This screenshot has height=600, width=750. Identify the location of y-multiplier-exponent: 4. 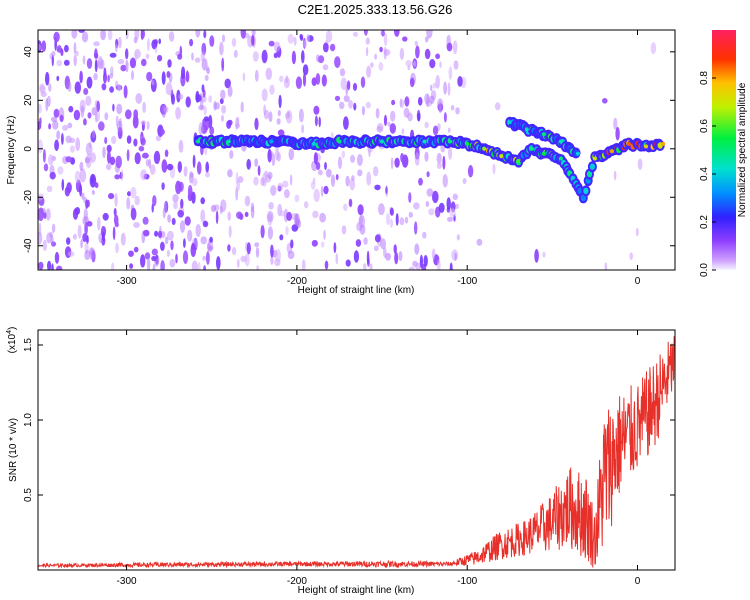
(9, 332).